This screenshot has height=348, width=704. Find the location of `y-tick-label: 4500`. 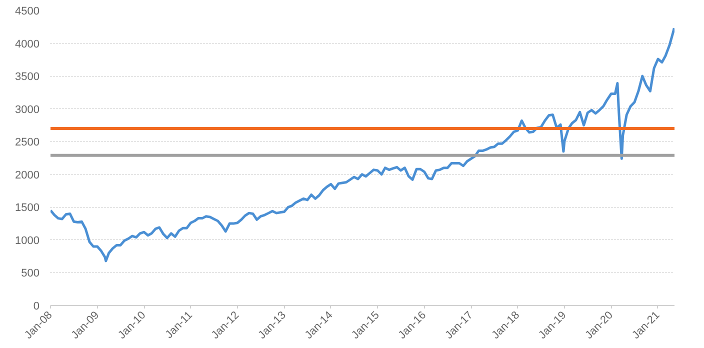

y-tick-label: 4500 is located at coordinates (27, 12).